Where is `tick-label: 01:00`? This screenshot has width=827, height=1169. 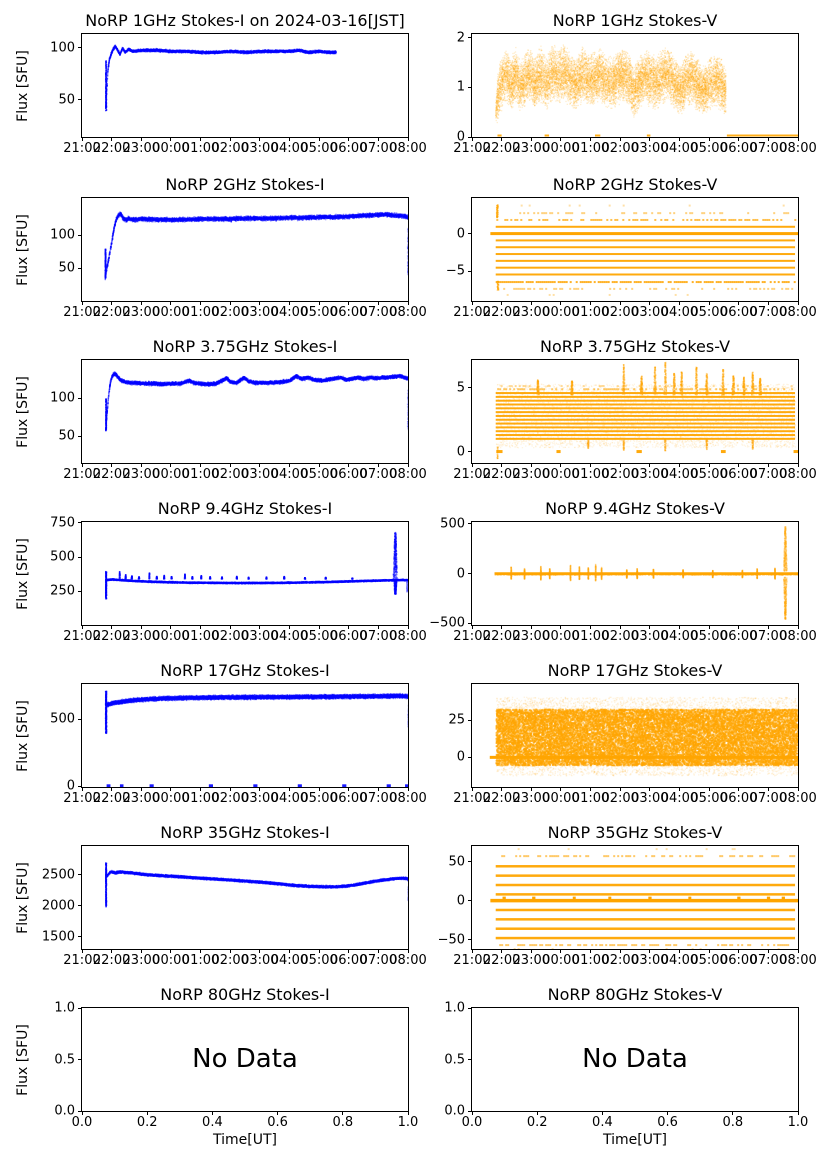
tick-label: 01:00 is located at coordinates (200, 148).